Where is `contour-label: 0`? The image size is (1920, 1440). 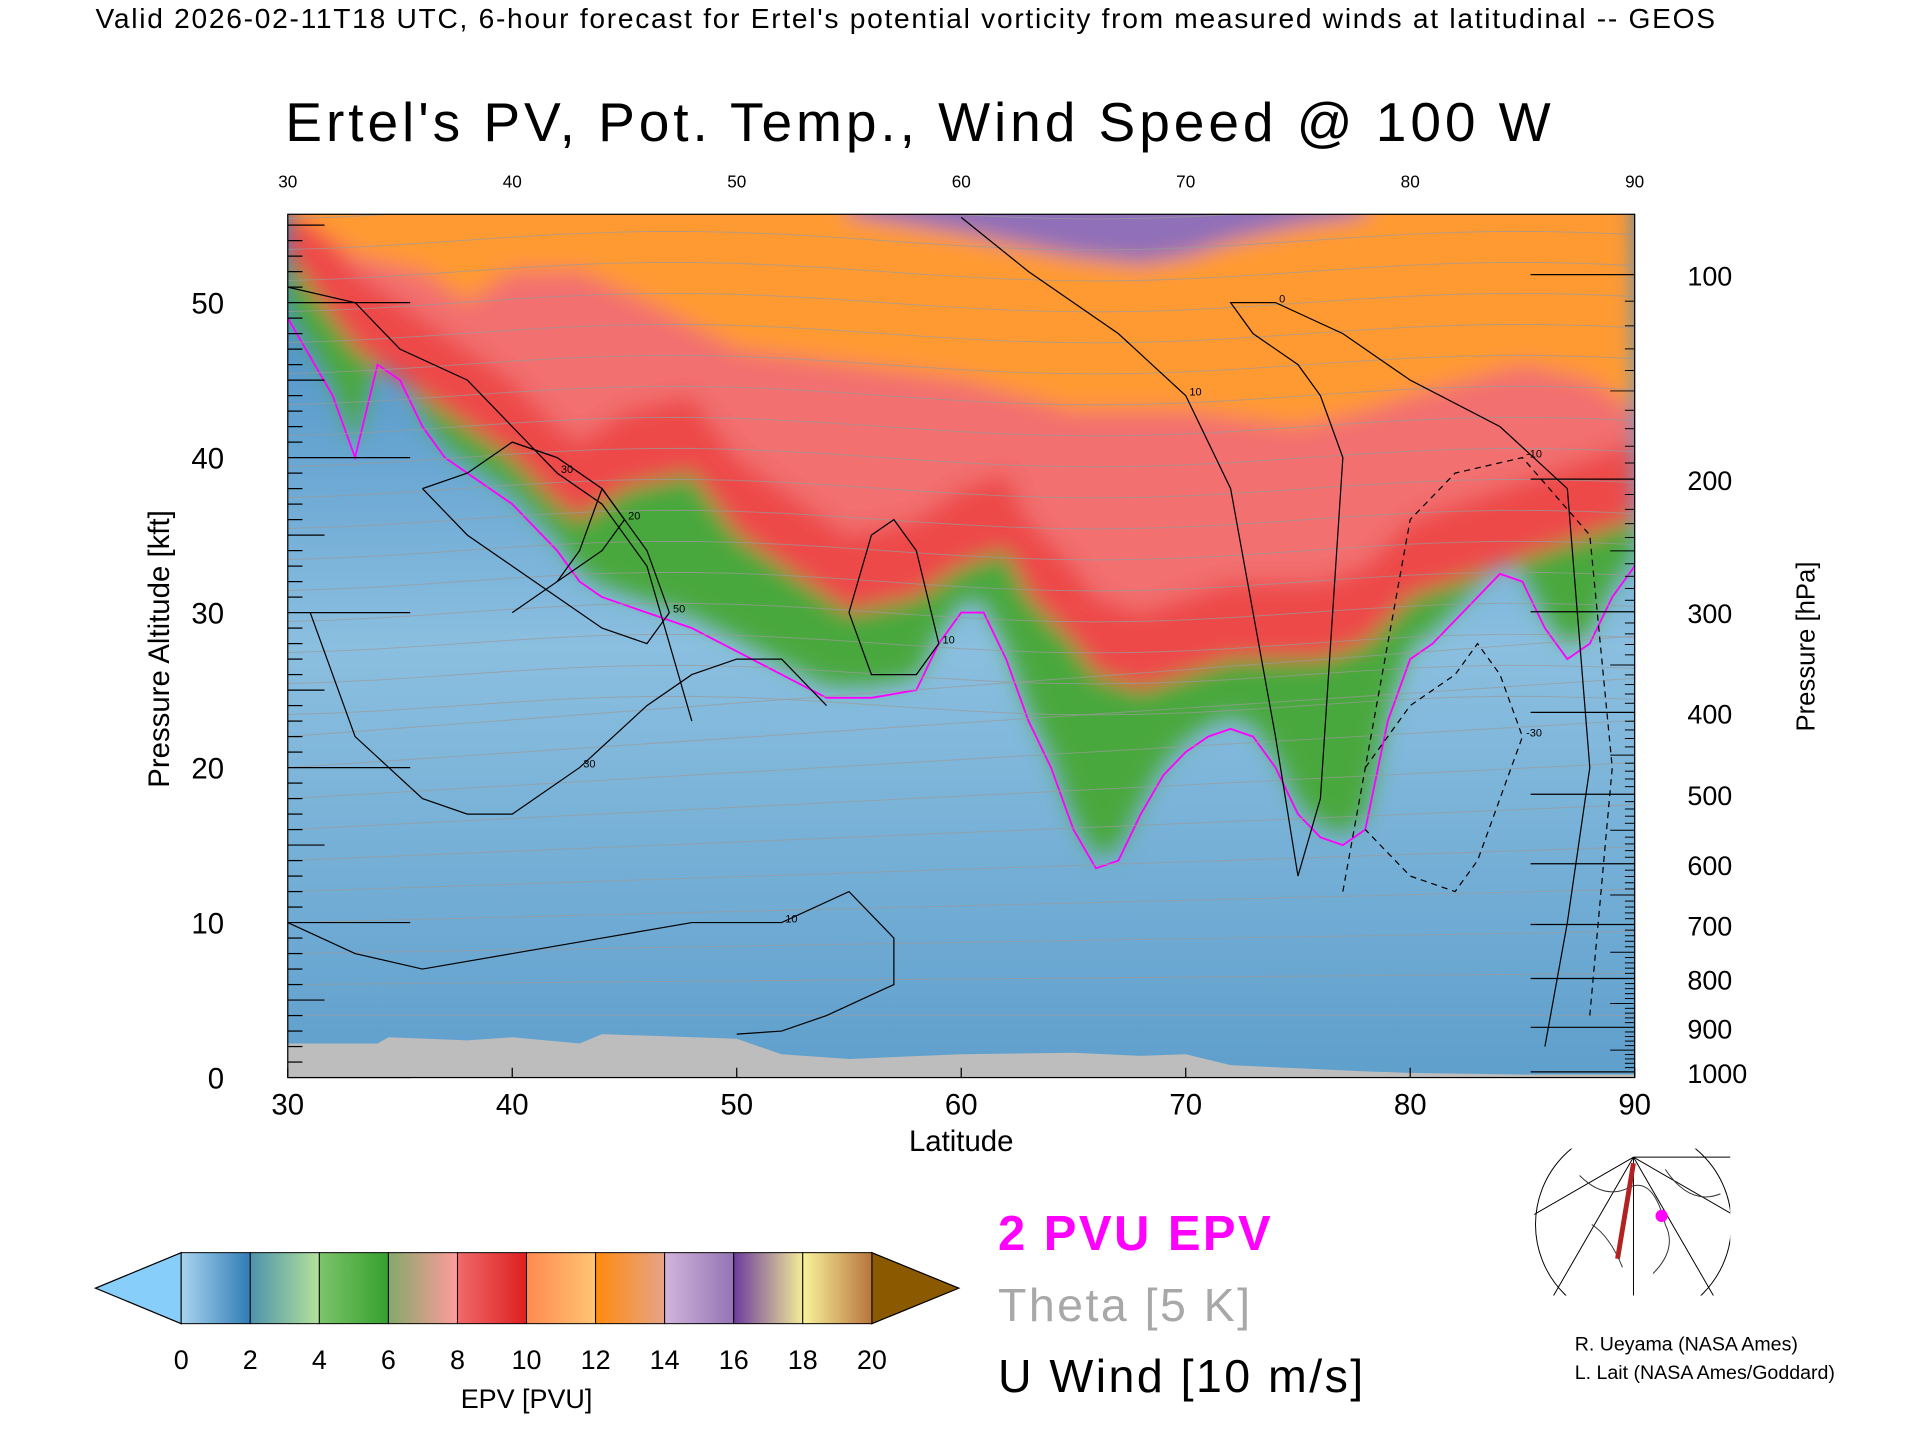
contour-label: 0 is located at coordinates (1282, 300).